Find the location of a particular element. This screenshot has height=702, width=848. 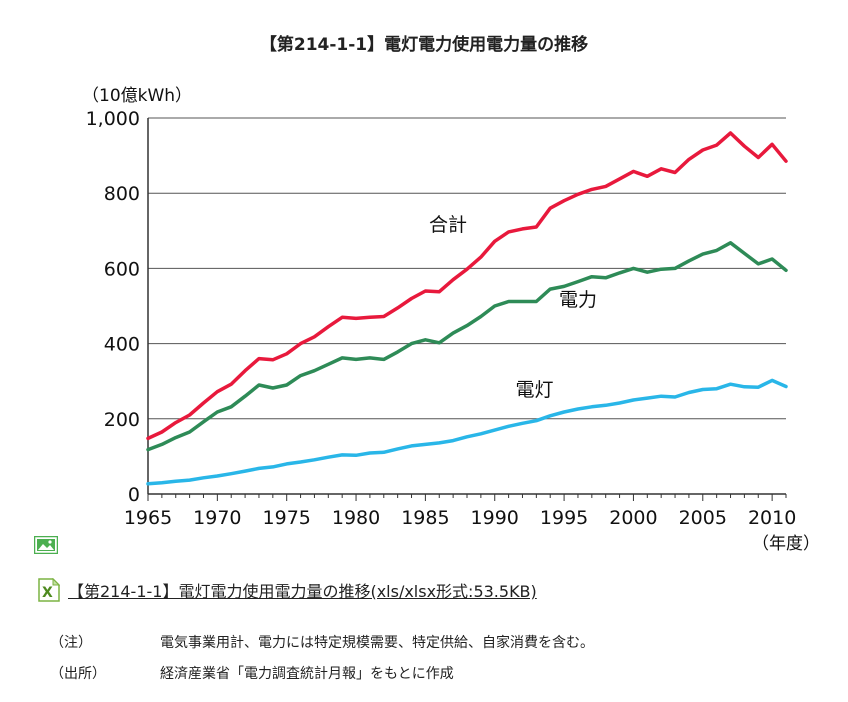

series-label: 電力 is located at coordinates (578, 300).